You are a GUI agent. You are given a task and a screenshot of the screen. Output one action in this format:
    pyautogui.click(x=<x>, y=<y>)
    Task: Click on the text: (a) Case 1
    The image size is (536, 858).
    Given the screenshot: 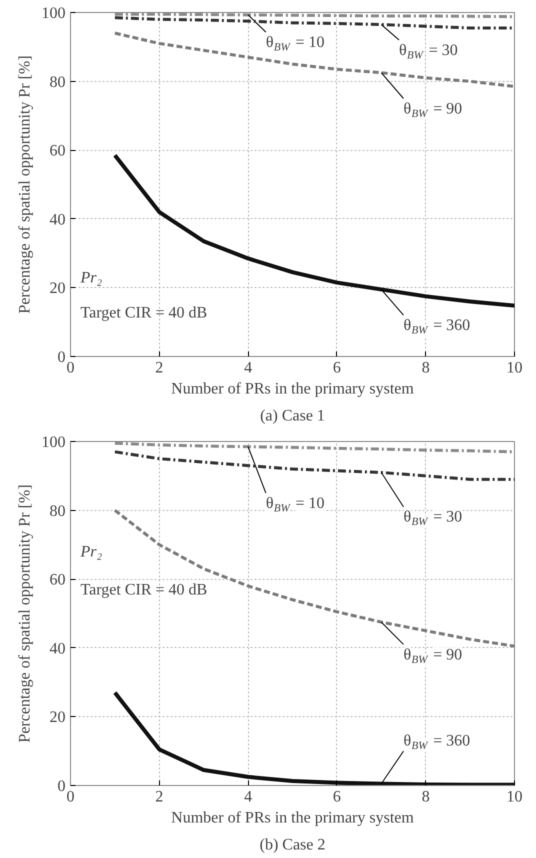 What is the action you would take?
    pyautogui.click(x=292, y=416)
    